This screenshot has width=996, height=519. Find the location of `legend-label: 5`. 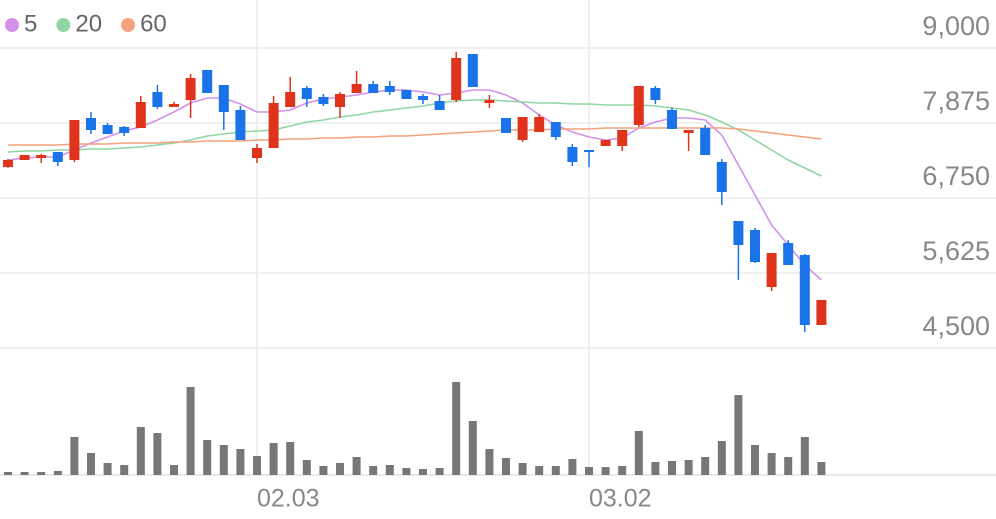

legend-label: 5 is located at coordinates (30, 23).